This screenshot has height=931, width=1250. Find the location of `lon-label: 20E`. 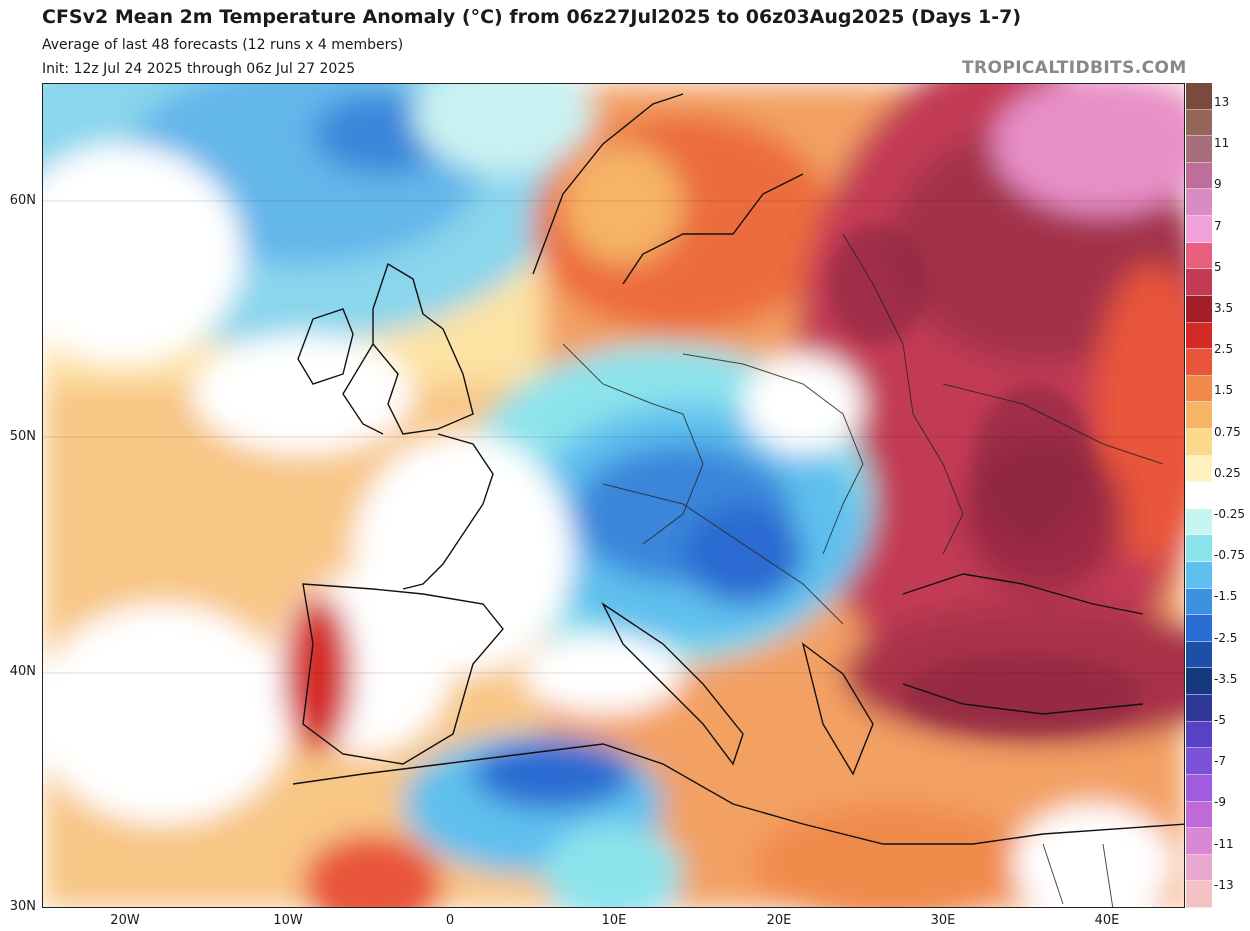

lon-label: 20E is located at coordinates (779, 920).